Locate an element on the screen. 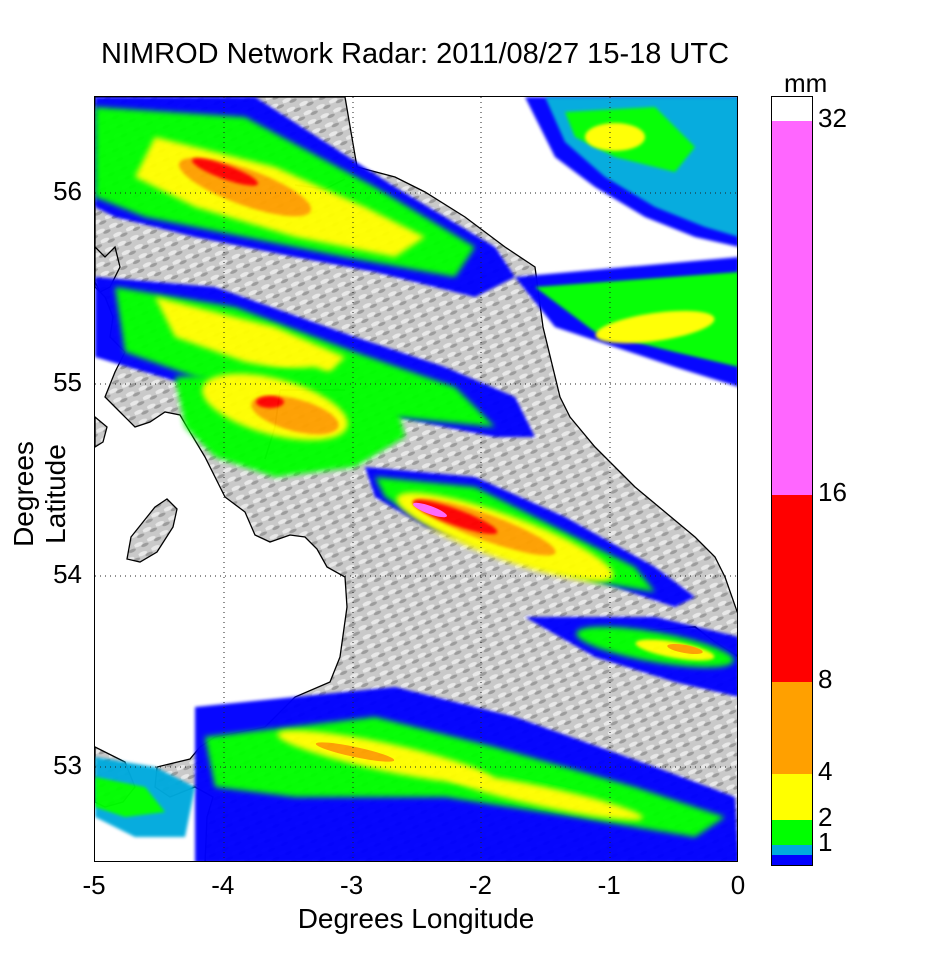 Image resolution: width=939 pixels, height=958 pixels. x-tick-label: -1 is located at coordinates (609, 885).